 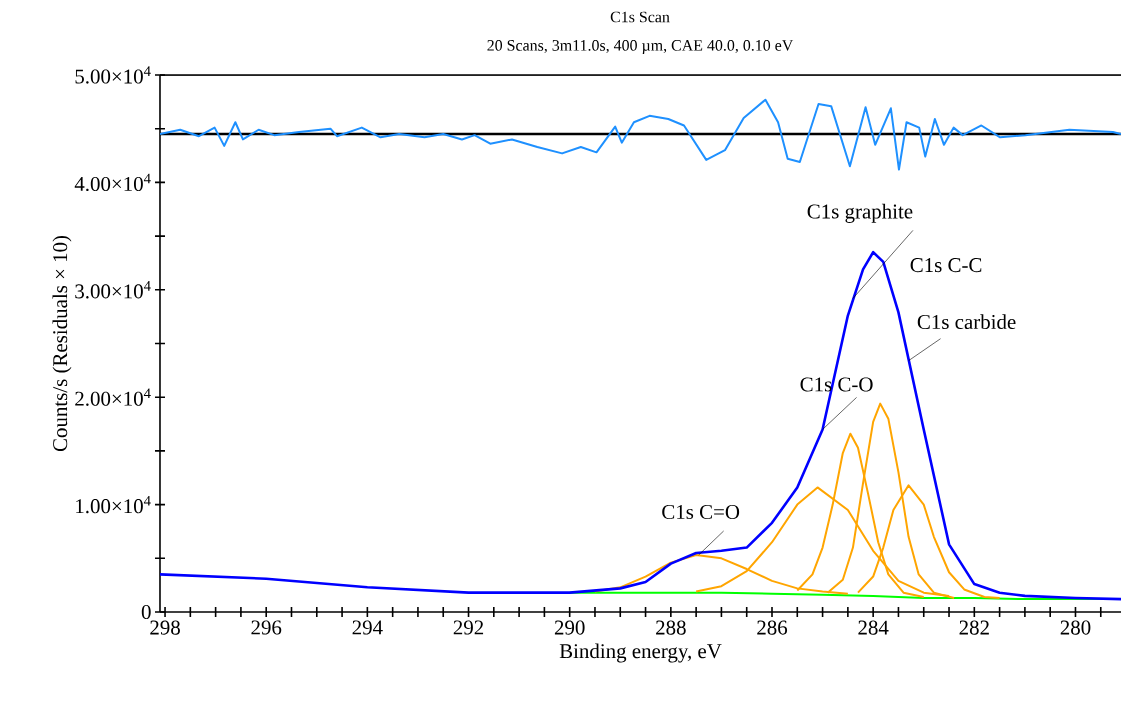 What do you see at coordinates (468, 627) in the screenshot?
I see `x-tick-label: 292` at bounding box center [468, 627].